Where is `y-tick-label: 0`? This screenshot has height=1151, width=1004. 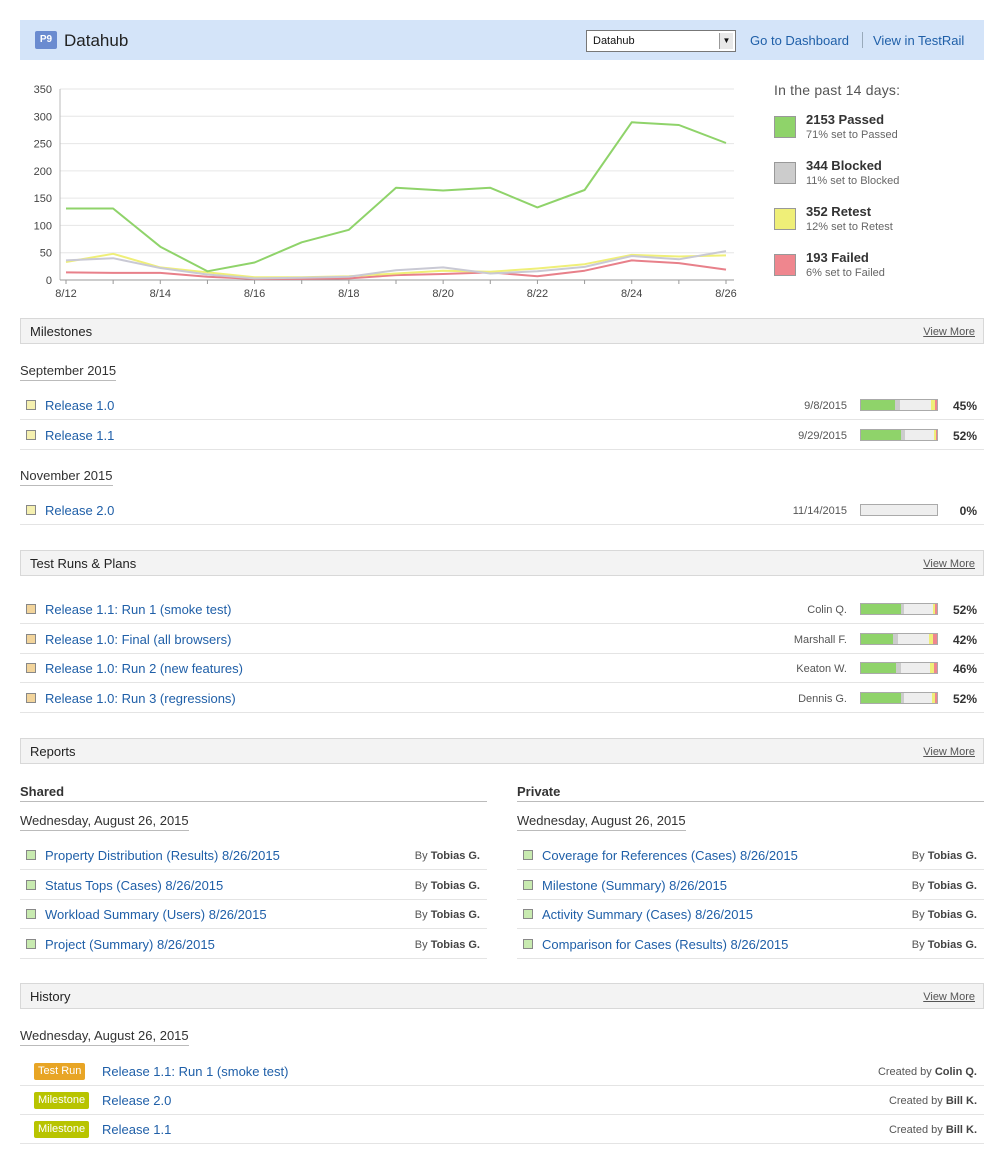 y-tick-label: 0 is located at coordinates (49, 281).